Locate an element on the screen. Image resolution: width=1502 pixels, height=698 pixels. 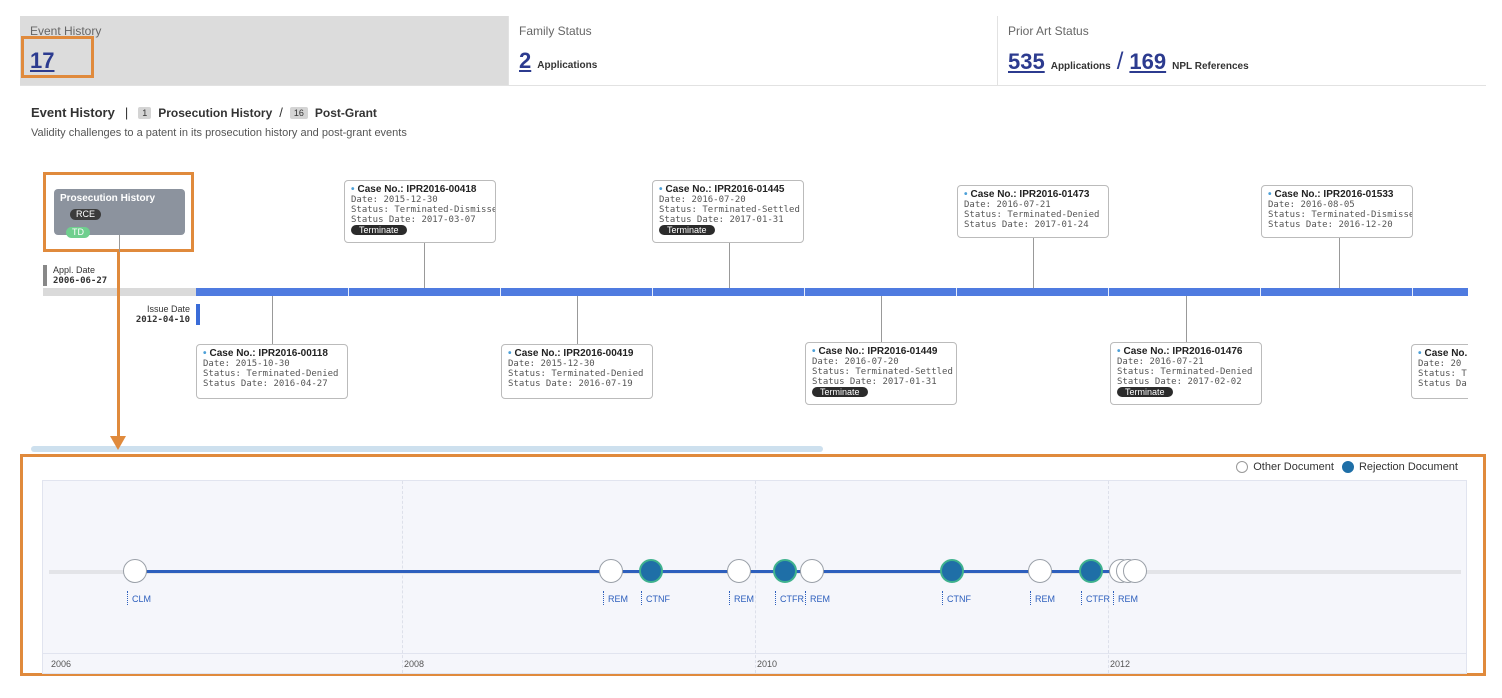
case-date: Date: 2015-10-30 is located at coordinates (246, 364).